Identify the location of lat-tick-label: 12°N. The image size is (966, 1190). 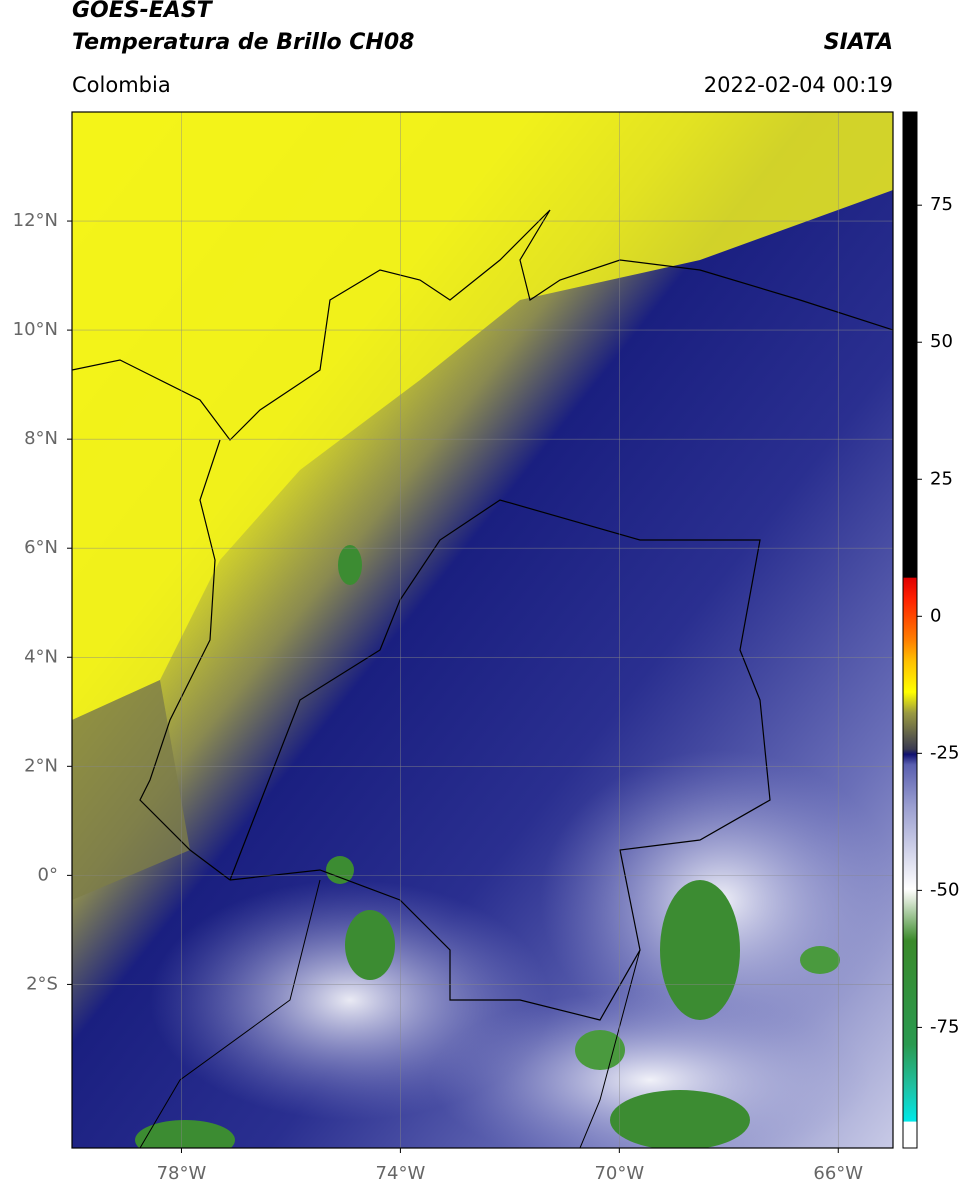
(35, 220).